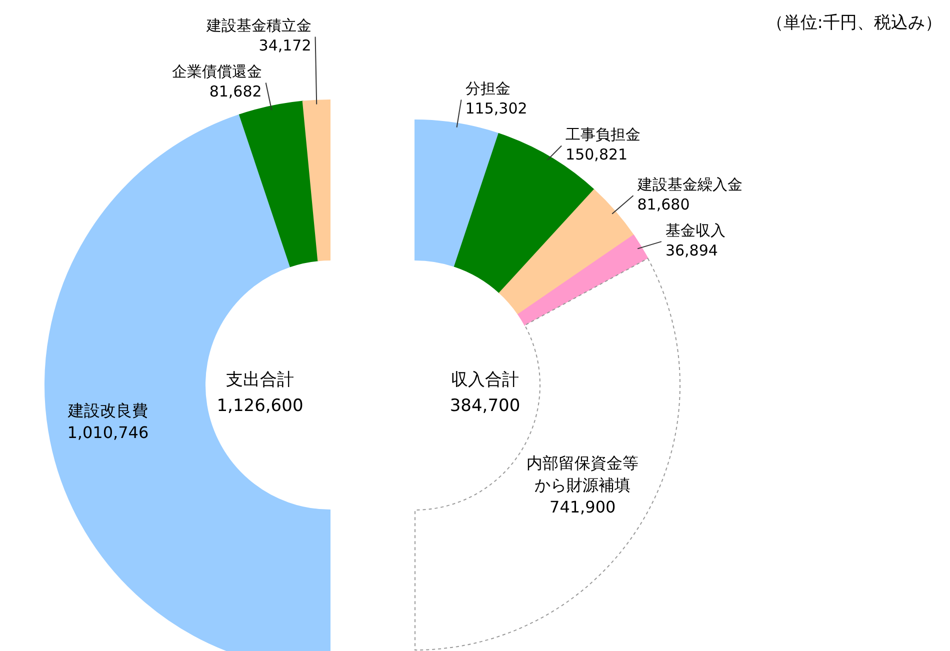 The height and width of the screenshot is (651, 950). I want to click on slice-label: 基金収入, so click(695, 231).